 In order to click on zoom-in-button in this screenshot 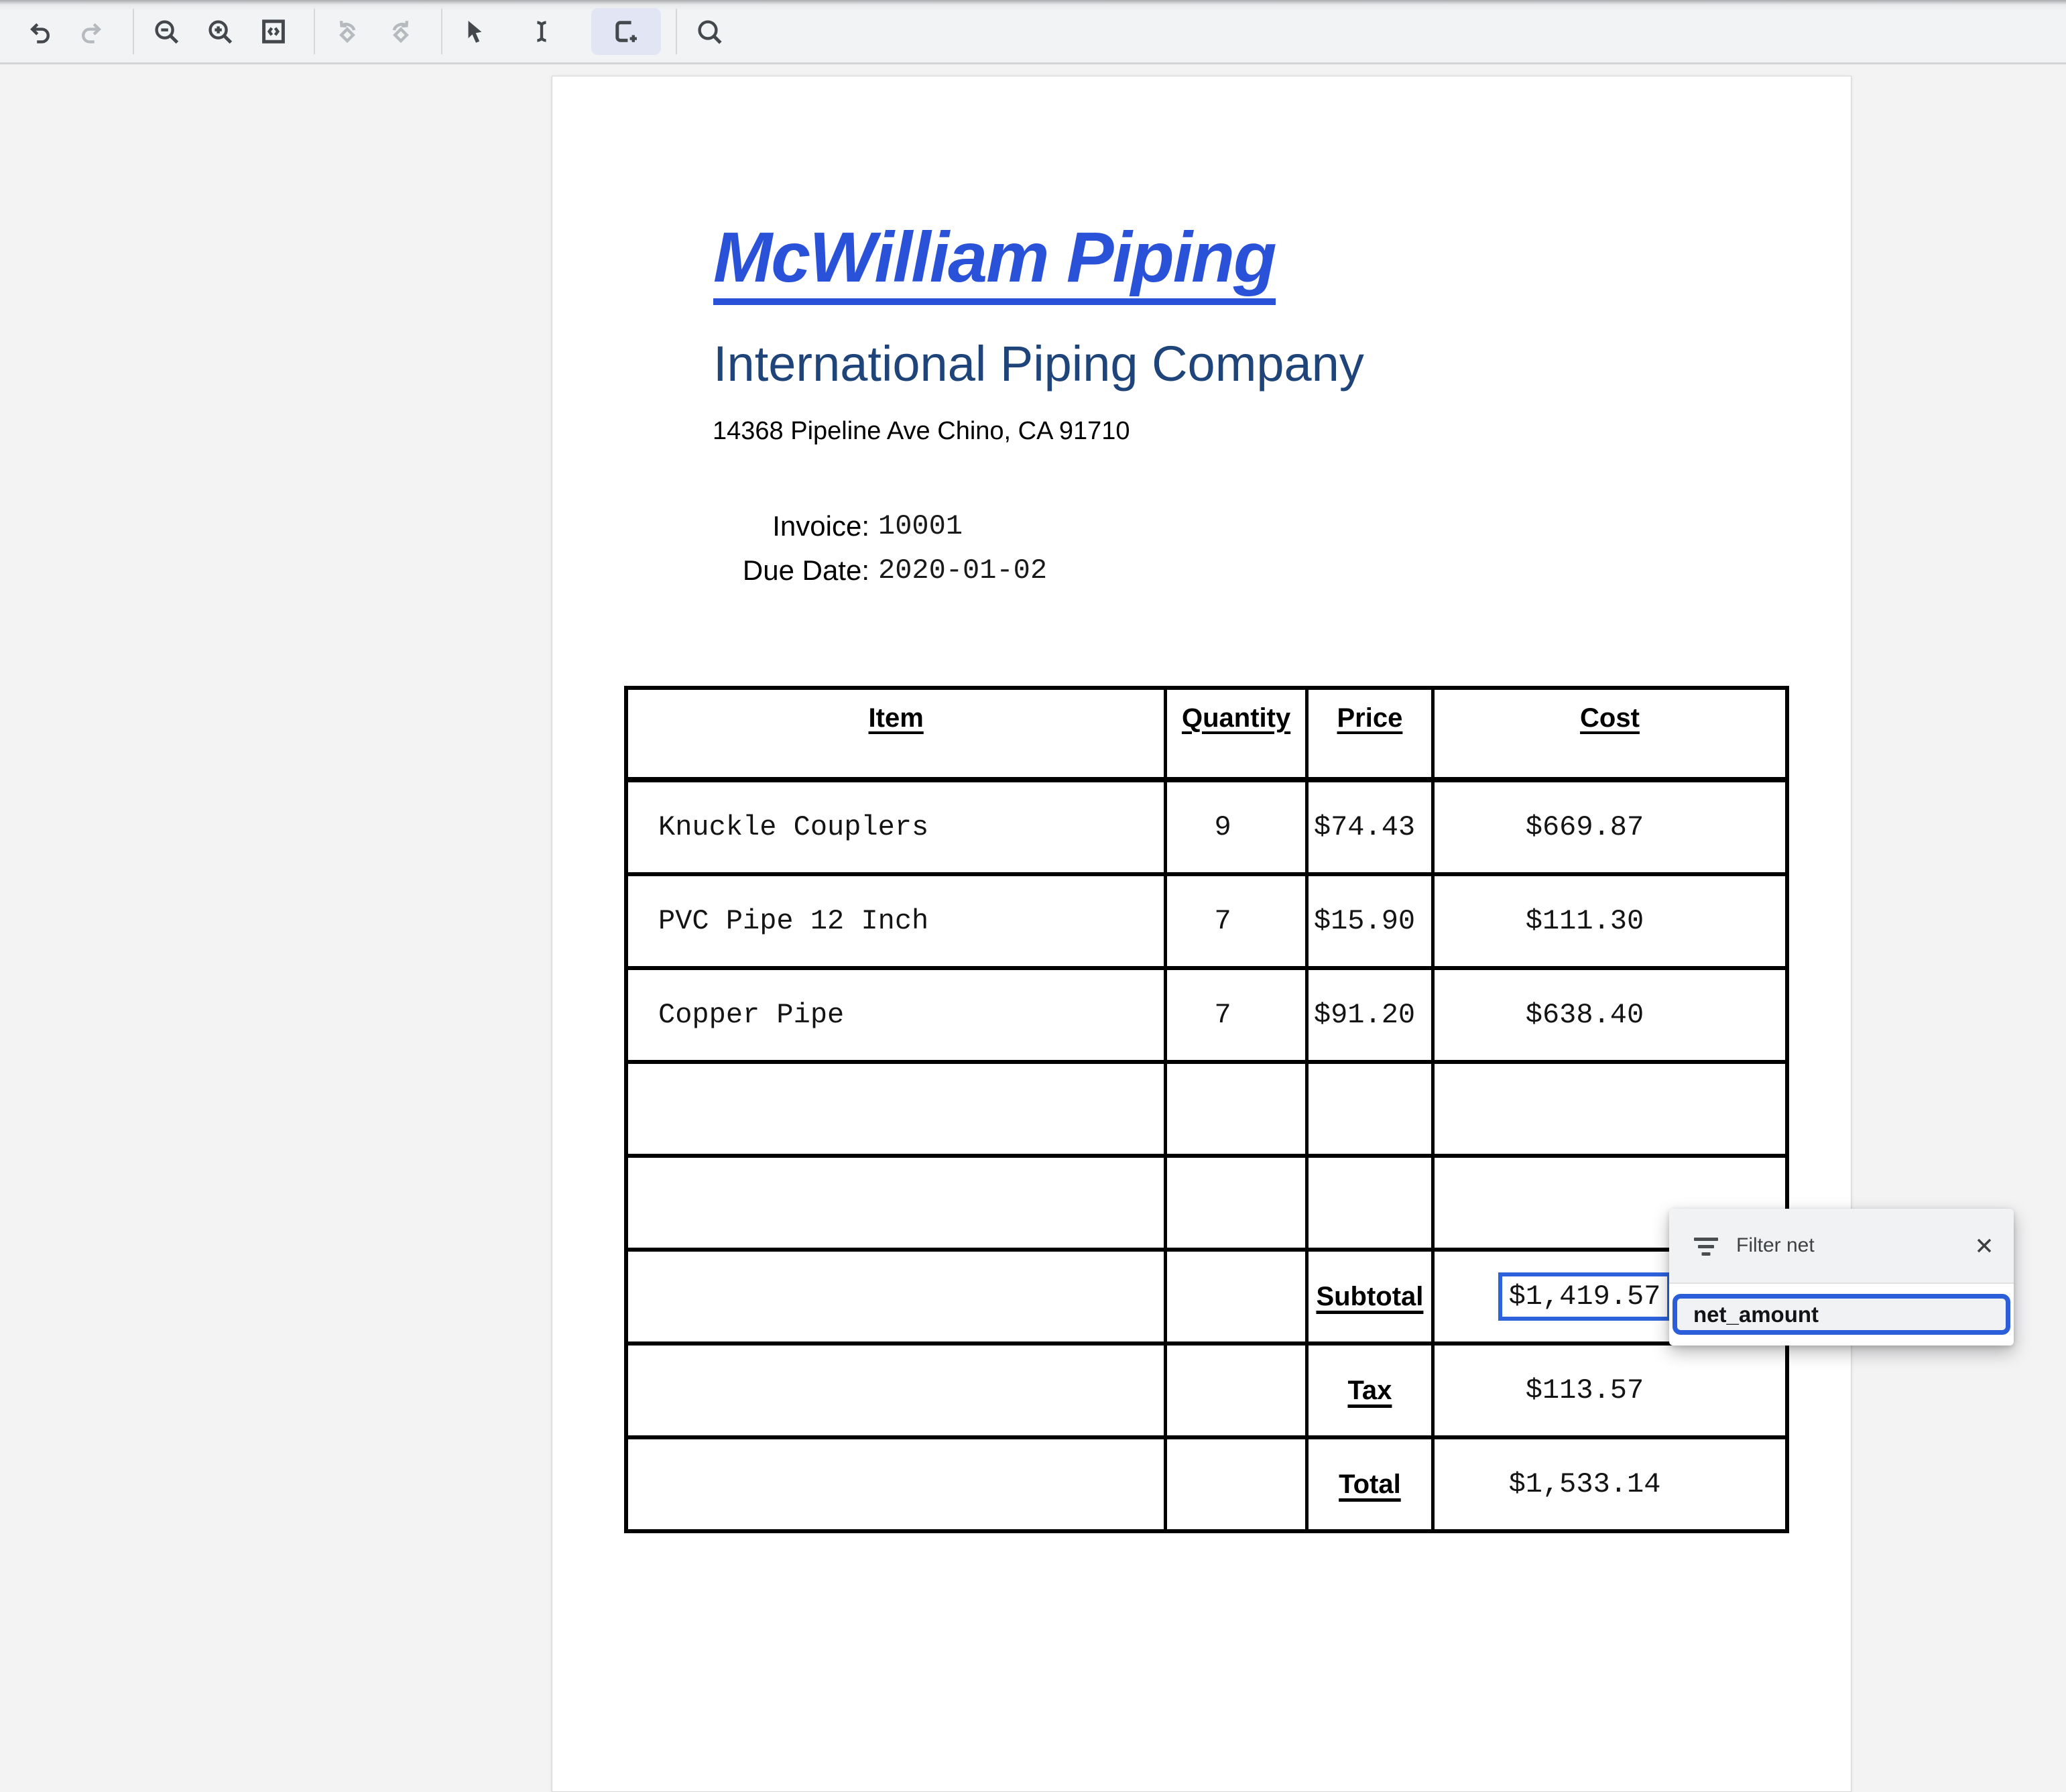, I will do `click(219, 31)`.